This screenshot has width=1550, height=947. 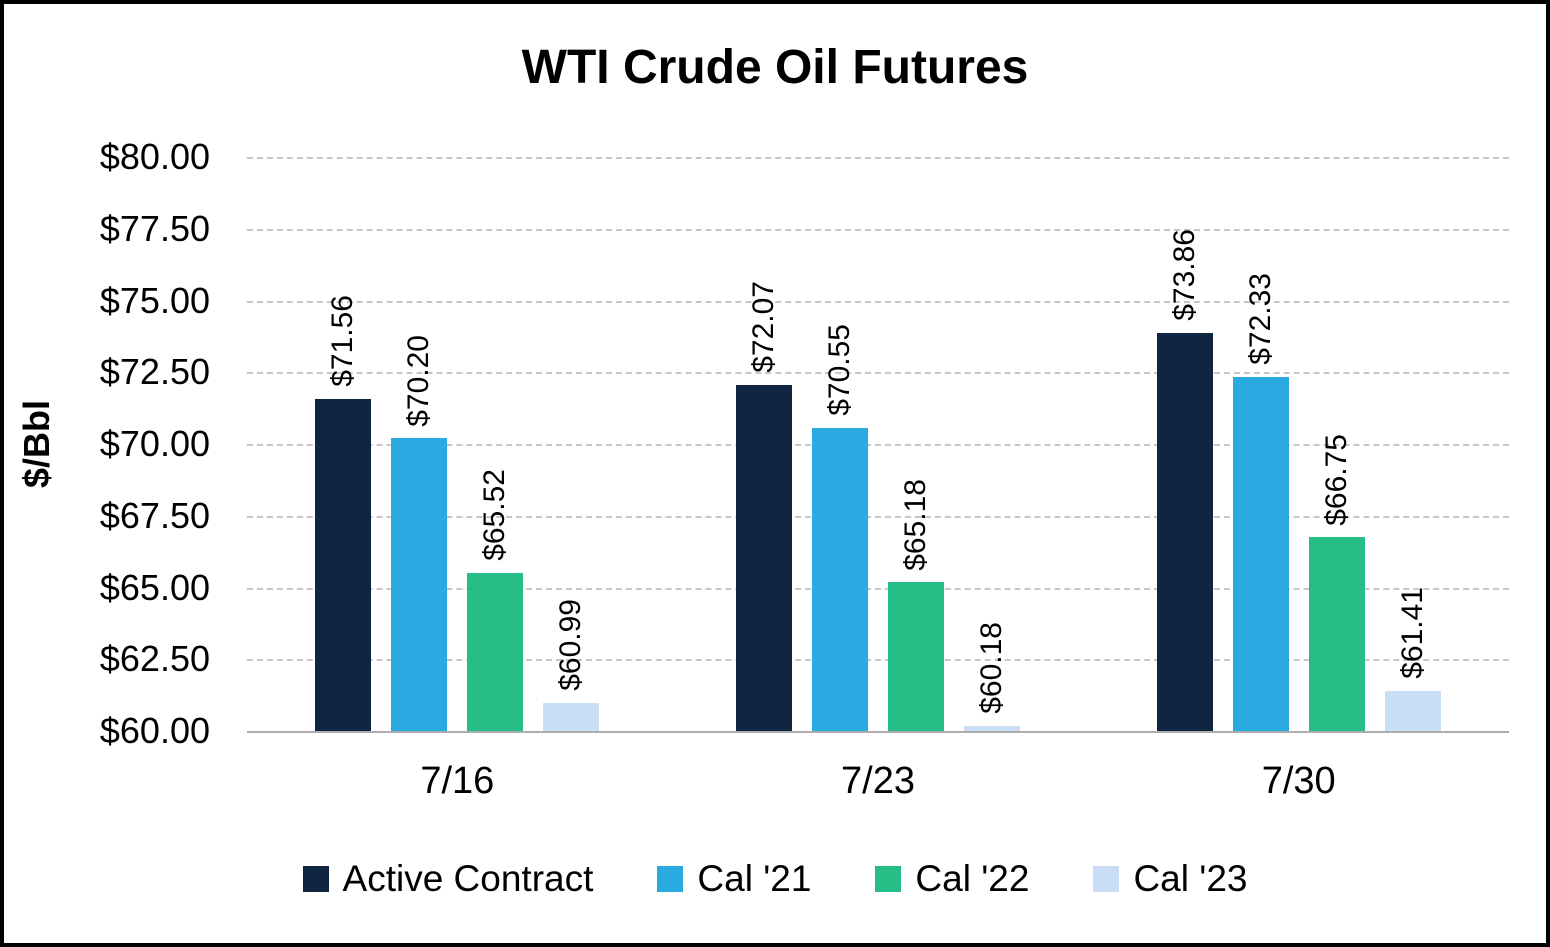 I want to click on bar-cell: $60.18, so click(x=992, y=676).